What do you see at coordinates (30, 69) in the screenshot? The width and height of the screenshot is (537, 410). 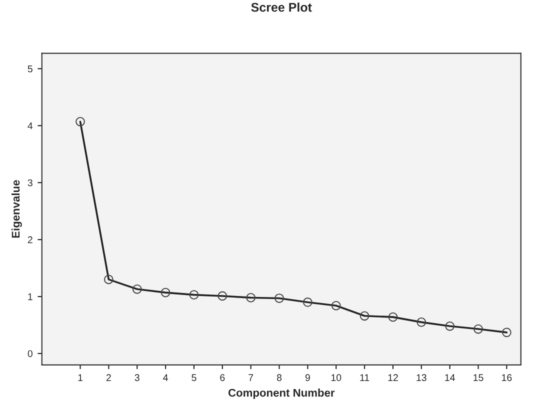 I see `y-tick-label: 5` at bounding box center [30, 69].